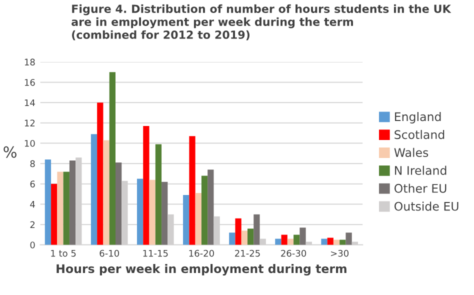 This screenshot has height=295, width=474. What do you see at coordinates (32, 245) in the screenshot?
I see `y-tick-label: 0` at bounding box center [32, 245].